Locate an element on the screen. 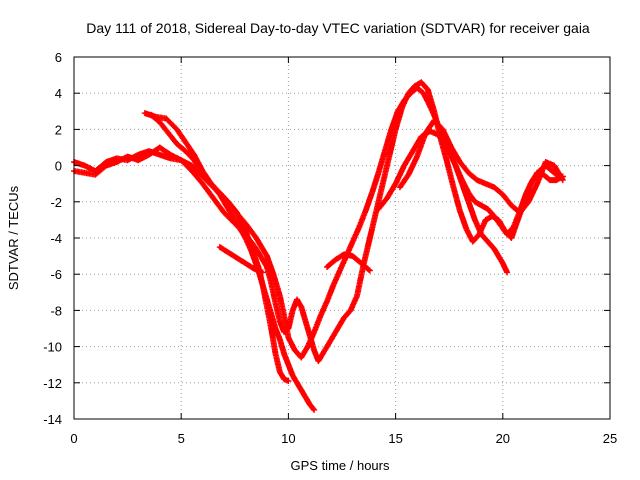  x-tick-label: 0 is located at coordinates (73, 438).